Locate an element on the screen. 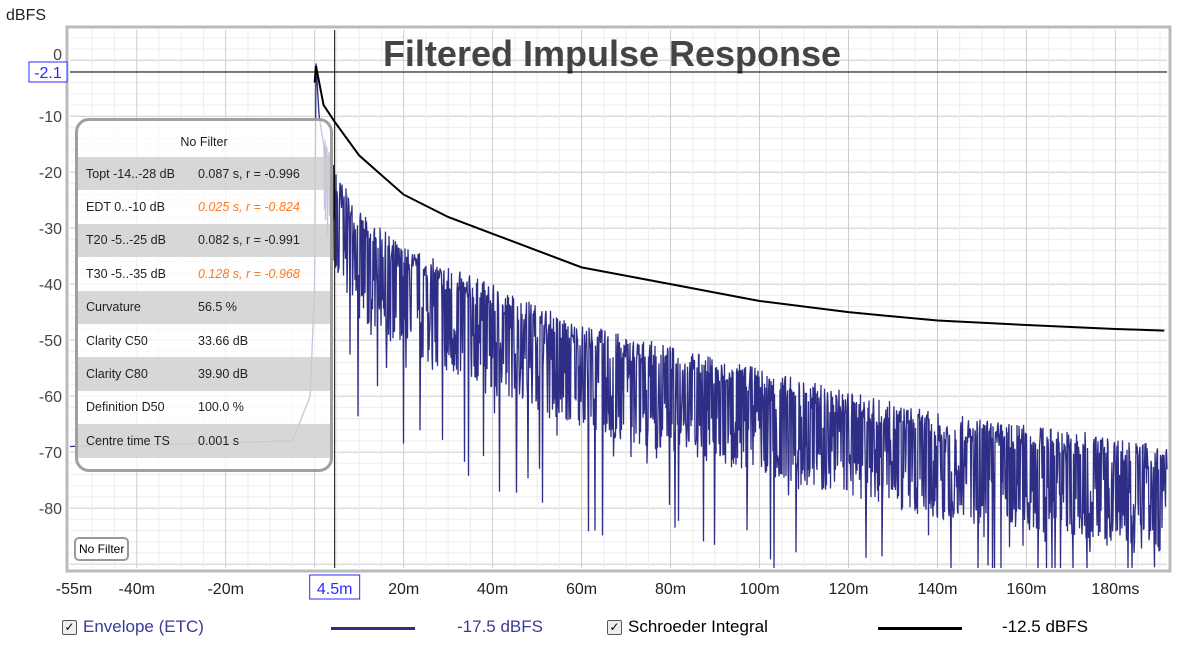 The image size is (1200, 649). parameter-row: Clarity C50 33.66 dB is located at coordinates (204, 340).